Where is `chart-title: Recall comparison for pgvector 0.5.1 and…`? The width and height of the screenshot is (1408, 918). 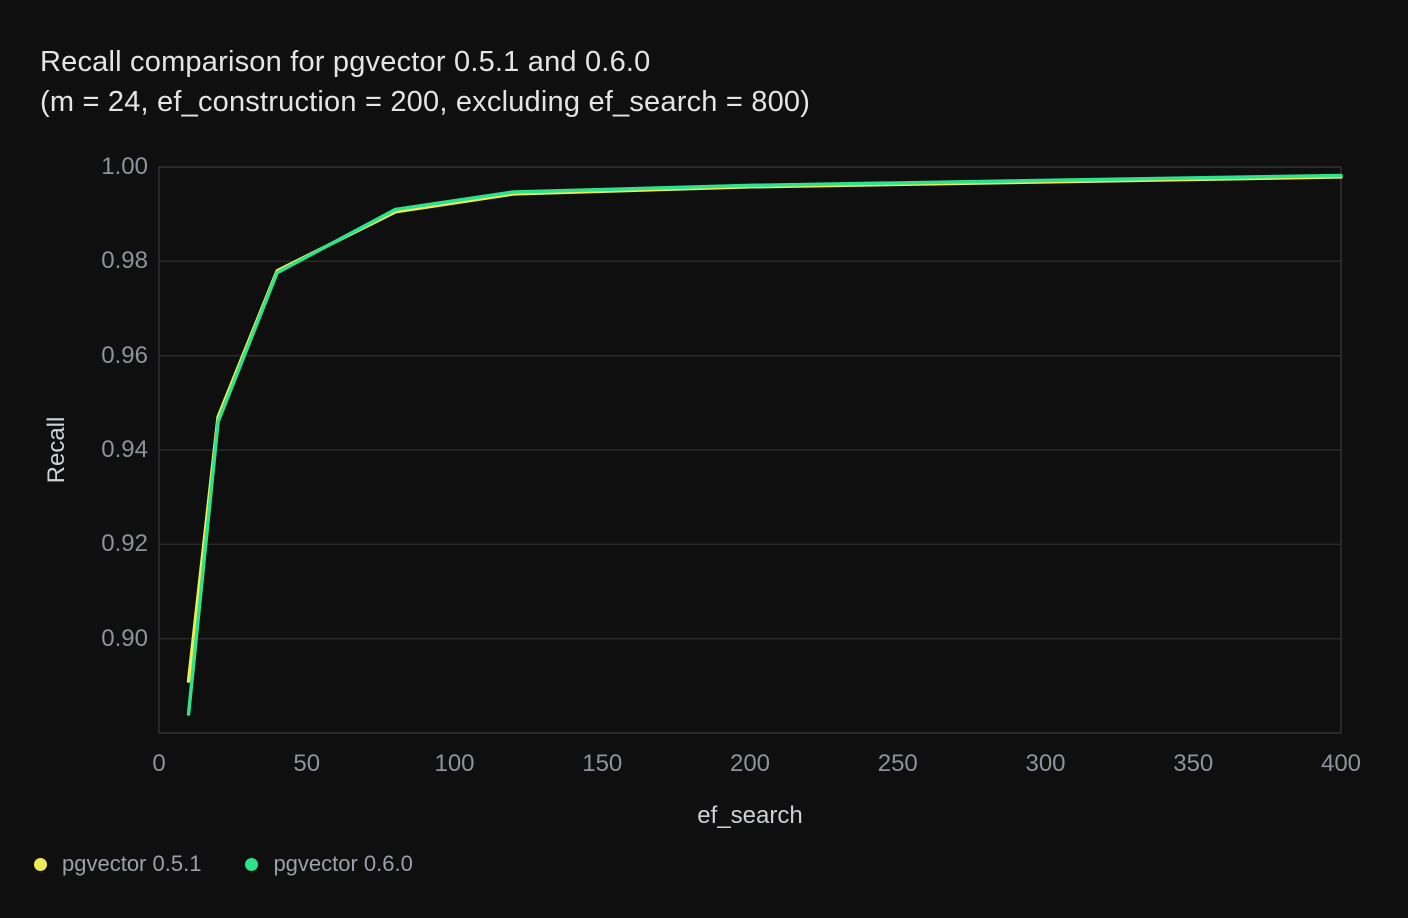 chart-title: Recall comparison for pgvector 0.5.1 and… is located at coordinates (345, 62).